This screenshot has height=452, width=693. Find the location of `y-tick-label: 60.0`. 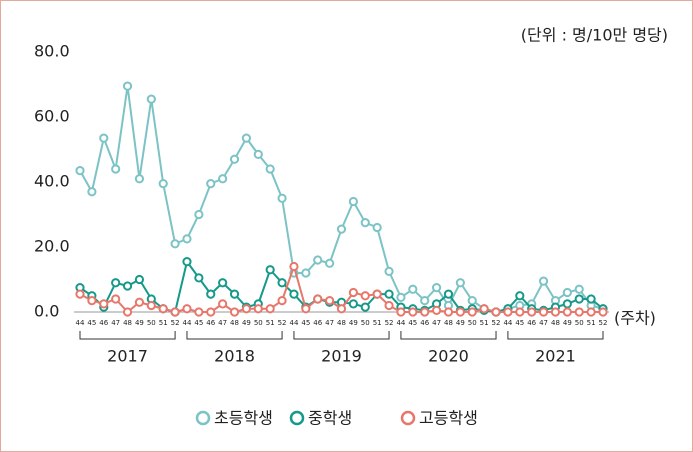

y-tick-label: 60.0 is located at coordinates (52, 116).